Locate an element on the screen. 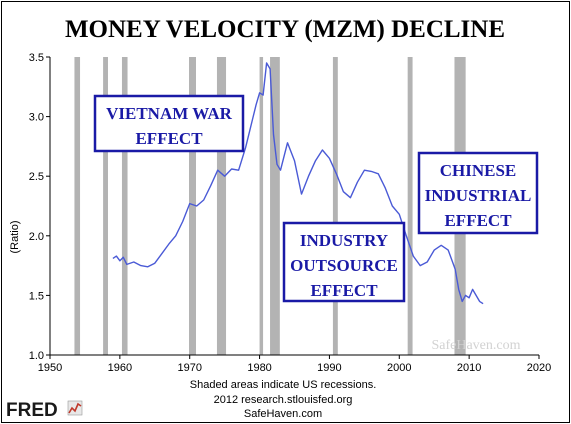 Image resolution: width=571 pixels, height=424 pixels. x-tick-label: 1970 is located at coordinates (189, 368).